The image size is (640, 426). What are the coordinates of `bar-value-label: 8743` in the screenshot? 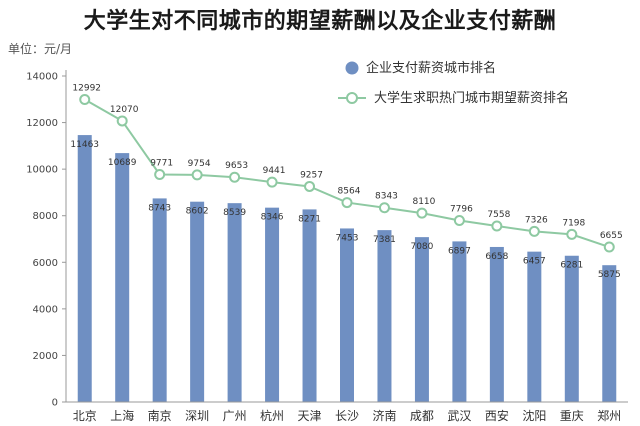 It's located at (159, 208).